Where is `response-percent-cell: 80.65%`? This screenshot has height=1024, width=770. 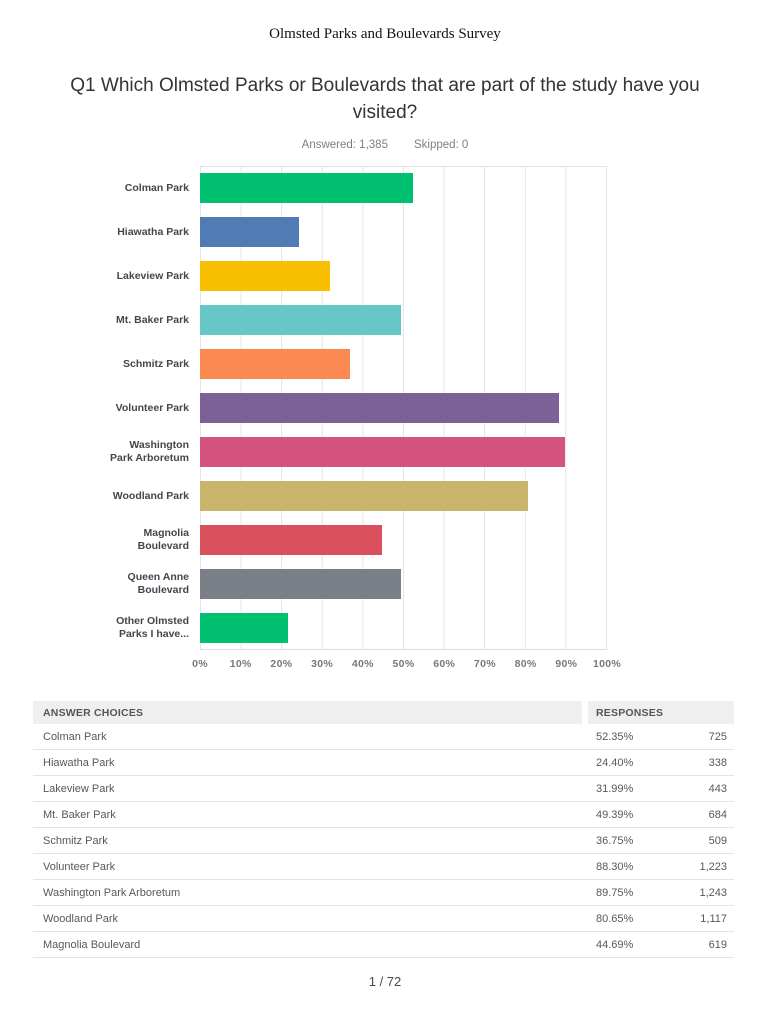
response-percent-cell: 80.65% is located at coordinates (615, 918).